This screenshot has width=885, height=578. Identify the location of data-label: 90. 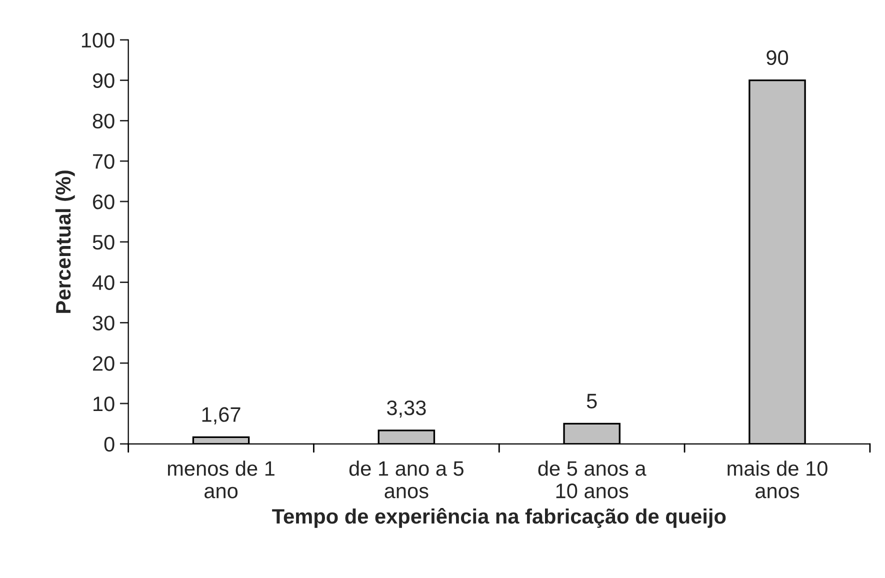
(777, 58).